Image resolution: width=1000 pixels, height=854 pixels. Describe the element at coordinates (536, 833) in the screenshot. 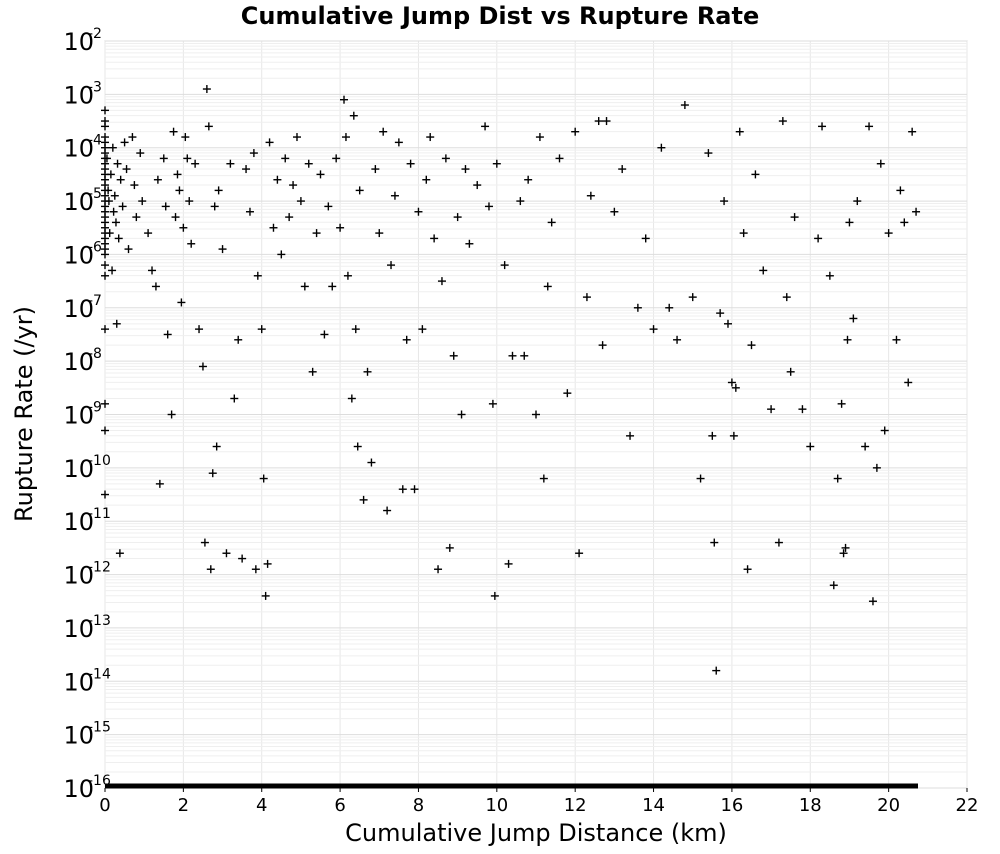

I see `x-axis-label: Cumulative Jump Distance (km)` at that location.